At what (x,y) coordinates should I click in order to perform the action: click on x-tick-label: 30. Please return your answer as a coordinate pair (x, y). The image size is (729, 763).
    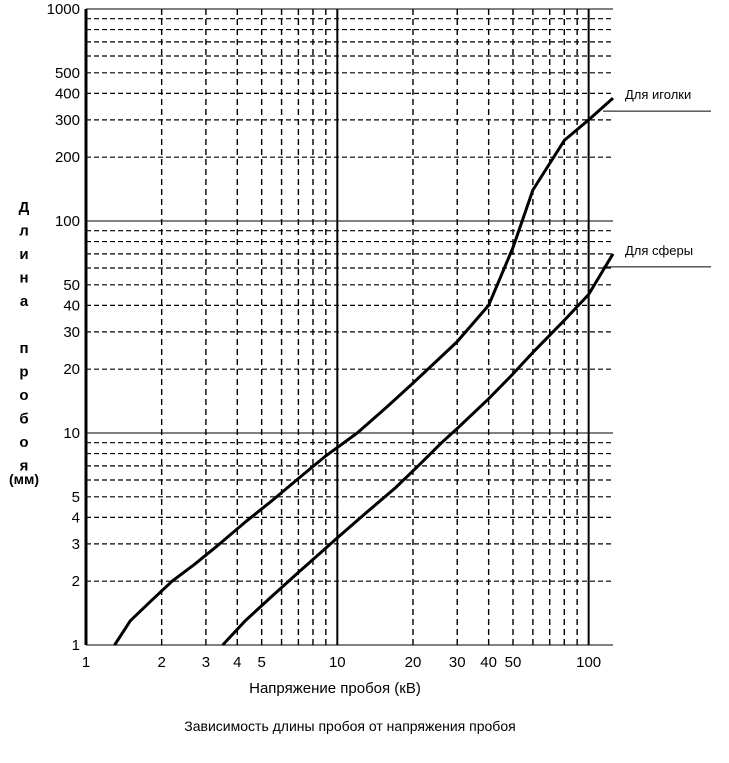
    Looking at the image, I should click on (457, 662).